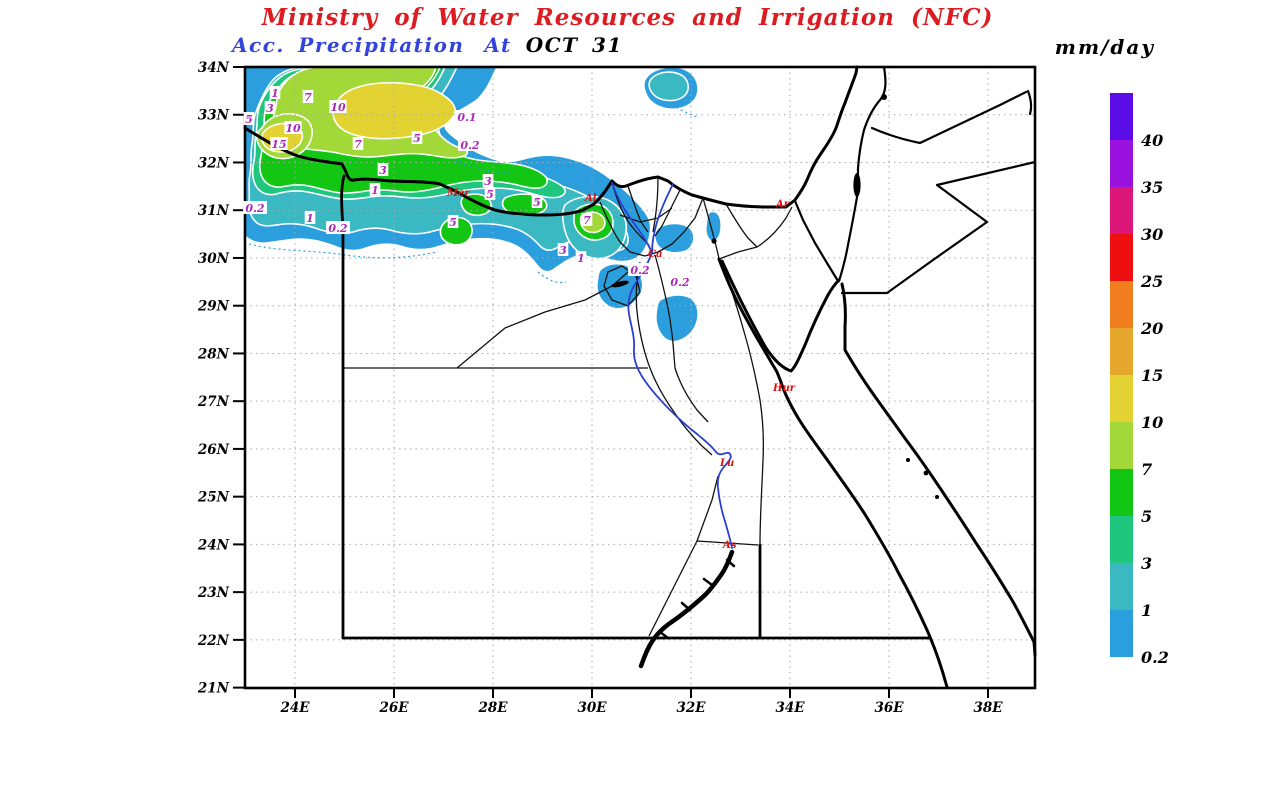 Image resolution: width=1280 pixels, height=800 pixels. Describe the element at coordinates (949, 117) in the screenshot. I see `syria-border` at that location.